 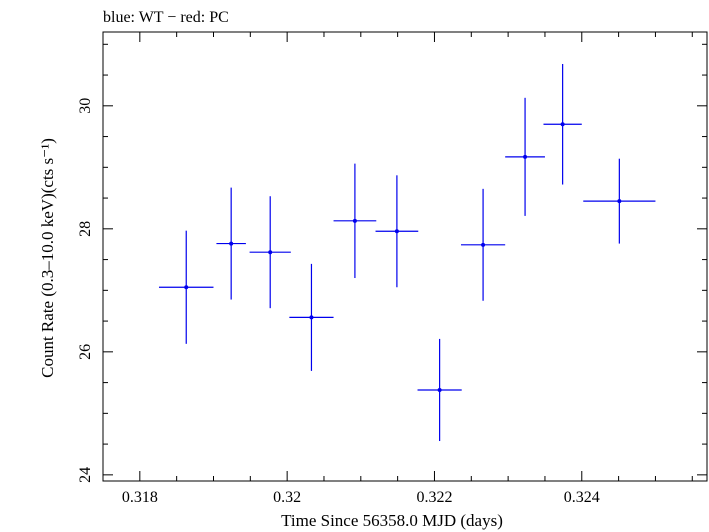 What do you see at coordinates (361, 497) in the screenshot?
I see `x-tick-labels: 0.318 0.32 0.322 0.324` at bounding box center [361, 497].